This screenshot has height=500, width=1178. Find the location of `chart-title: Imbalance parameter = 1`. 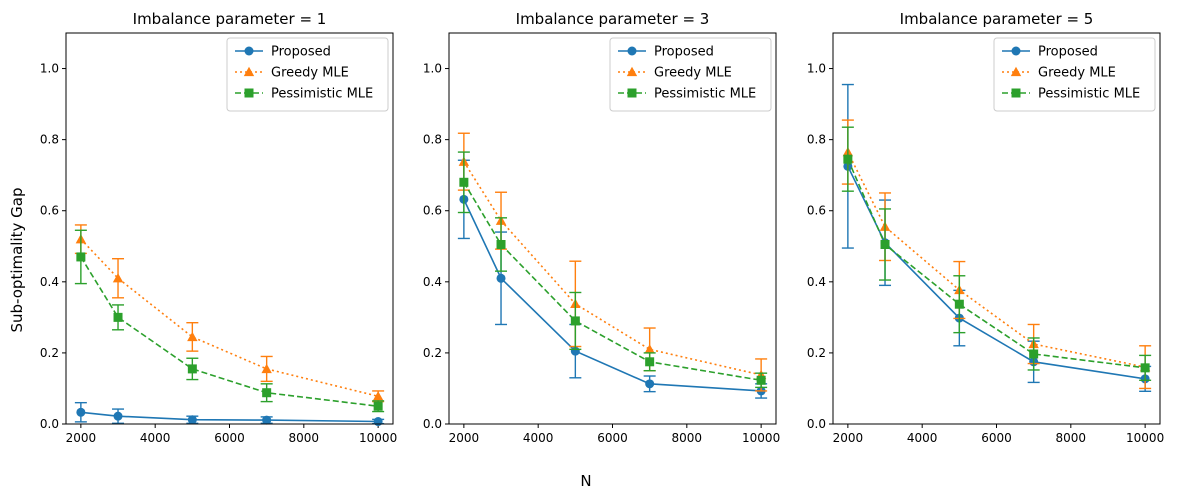

chart-title: Imbalance parameter = 1 is located at coordinates (230, 19).